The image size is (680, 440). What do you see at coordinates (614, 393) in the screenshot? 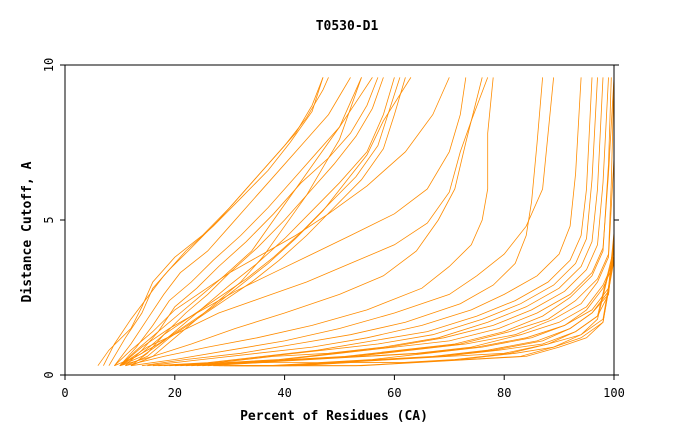
I see `x-tick-label: 100` at bounding box center [614, 393].